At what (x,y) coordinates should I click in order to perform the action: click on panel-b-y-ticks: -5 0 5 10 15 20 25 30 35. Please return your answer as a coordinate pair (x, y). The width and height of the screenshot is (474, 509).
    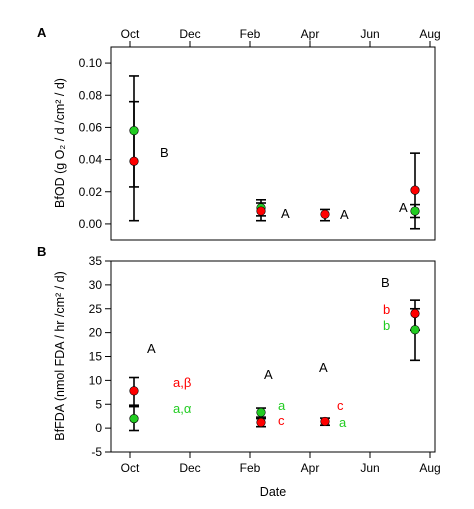
    Looking at the image, I should click on (100, 356).